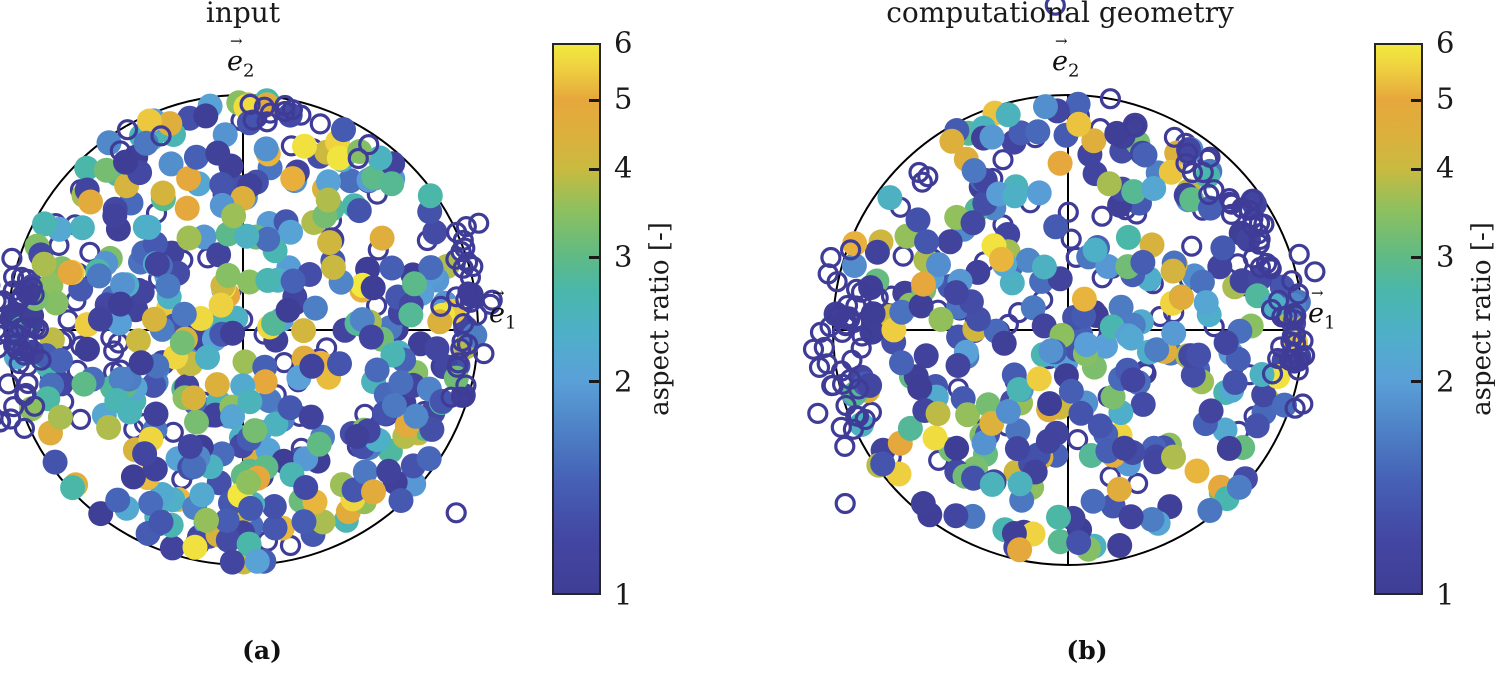 Image resolution: width=1495 pixels, height=677 pixels. I want to click on colorbar-b: 1 2 3 4 5 6 aspect ratio [-], so click(1434, 338).